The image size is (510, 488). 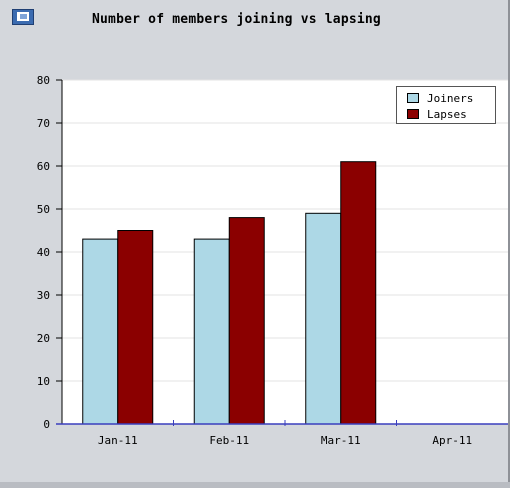 I want to click on y-tick-label: 30, so click(x=43, y=295).